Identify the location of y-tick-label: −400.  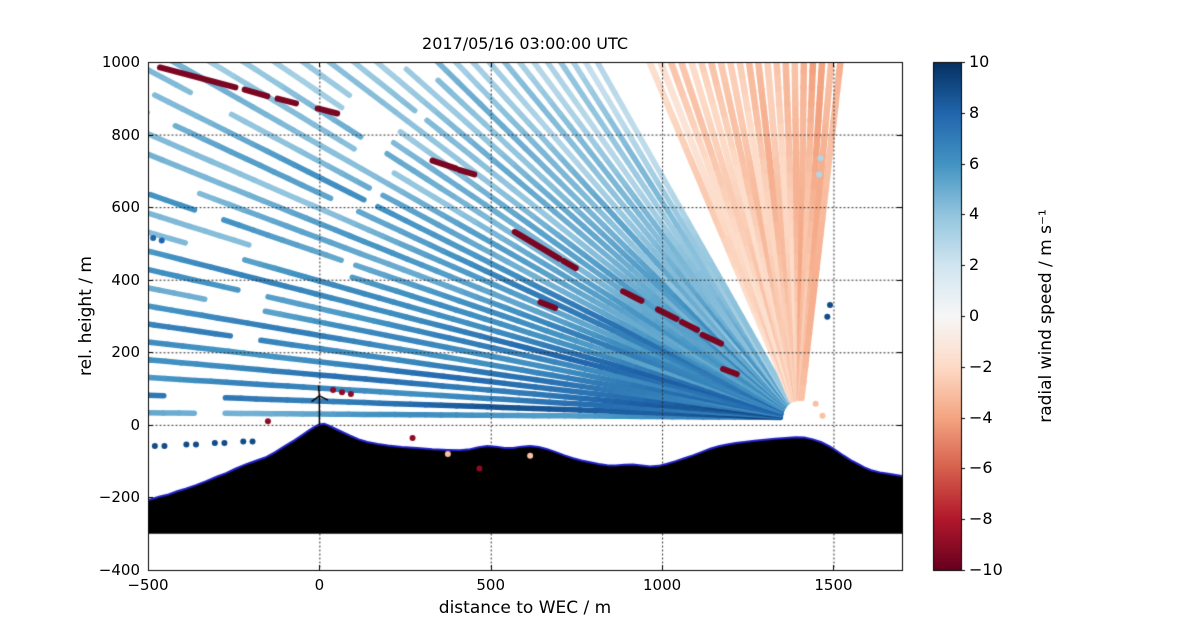
(119, 570).